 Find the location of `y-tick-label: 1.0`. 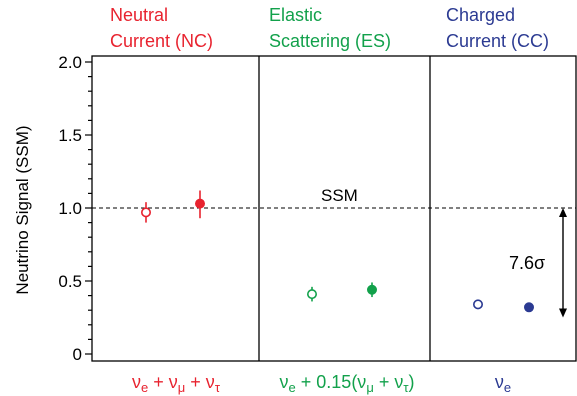

y-tick-label: 1.0 is located at coordinates (70, 208).